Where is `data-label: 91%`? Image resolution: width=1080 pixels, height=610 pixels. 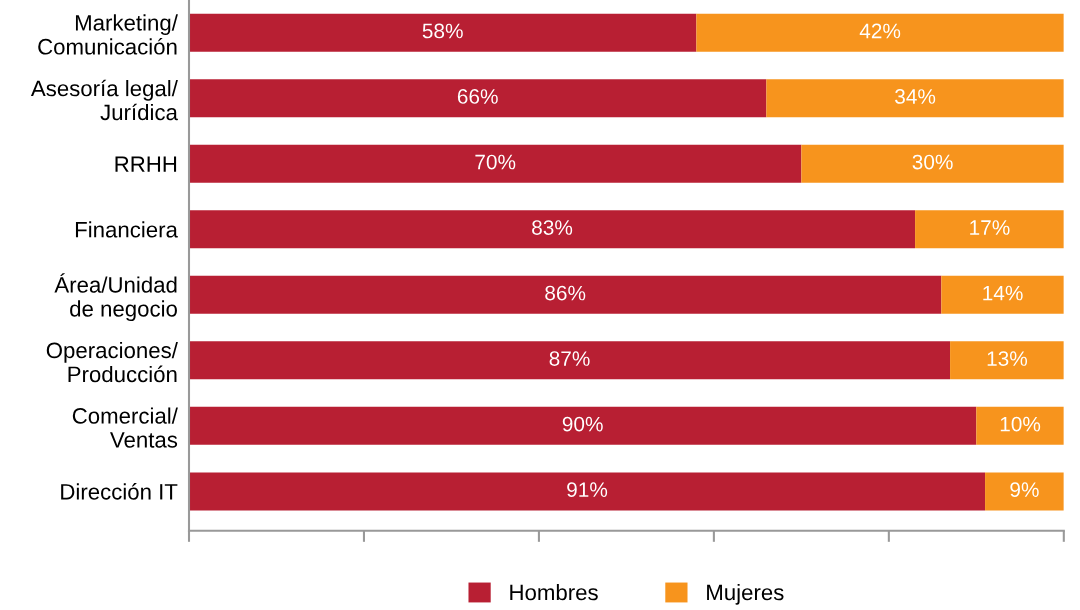
data-label: 91% is located at coordinates (587, 489).